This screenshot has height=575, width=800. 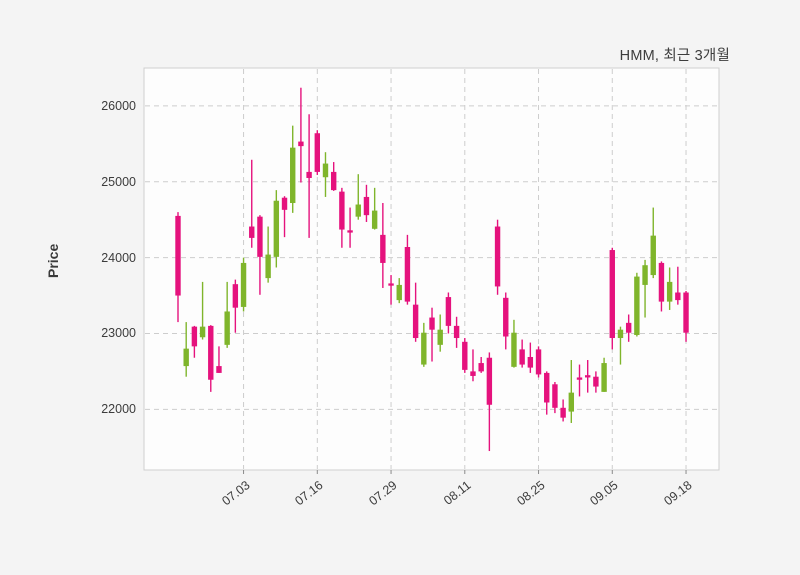 What do you see at coordinates (118, 409) in the screenshot?
I see `y-tick-label: 22000` at bounding box center [118, 409].